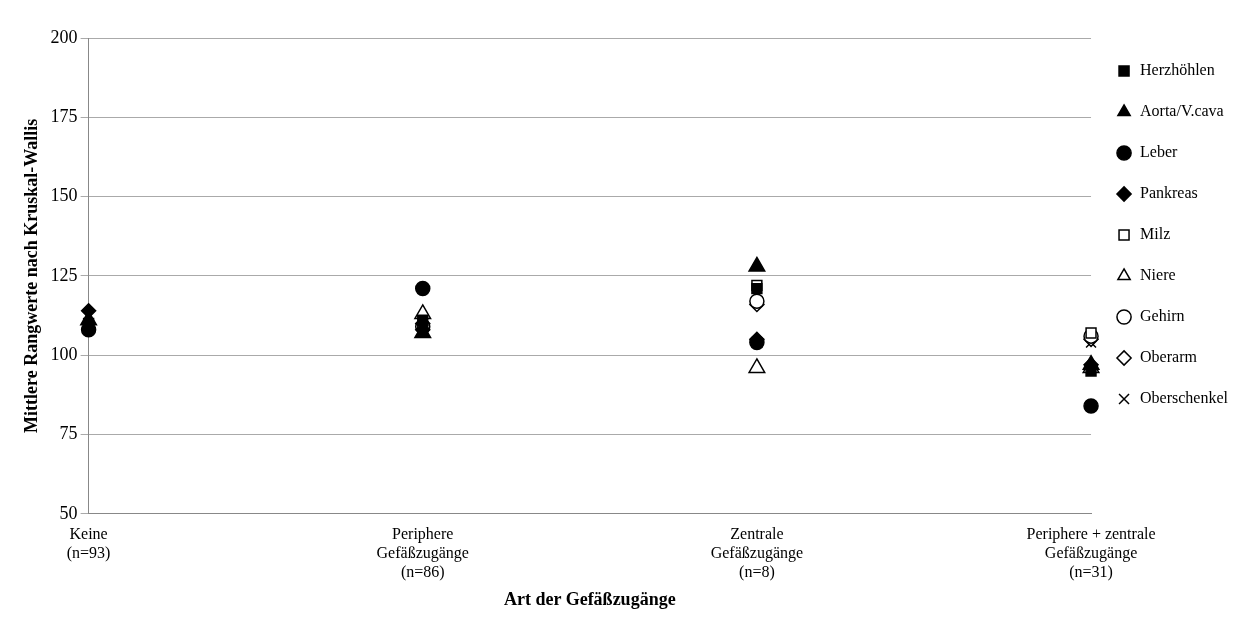 This screenshot has height=628, width=1256. Describe the element at coordinates (64, 274) in the screenshot. I see `y-tick-label: 125` at that location.